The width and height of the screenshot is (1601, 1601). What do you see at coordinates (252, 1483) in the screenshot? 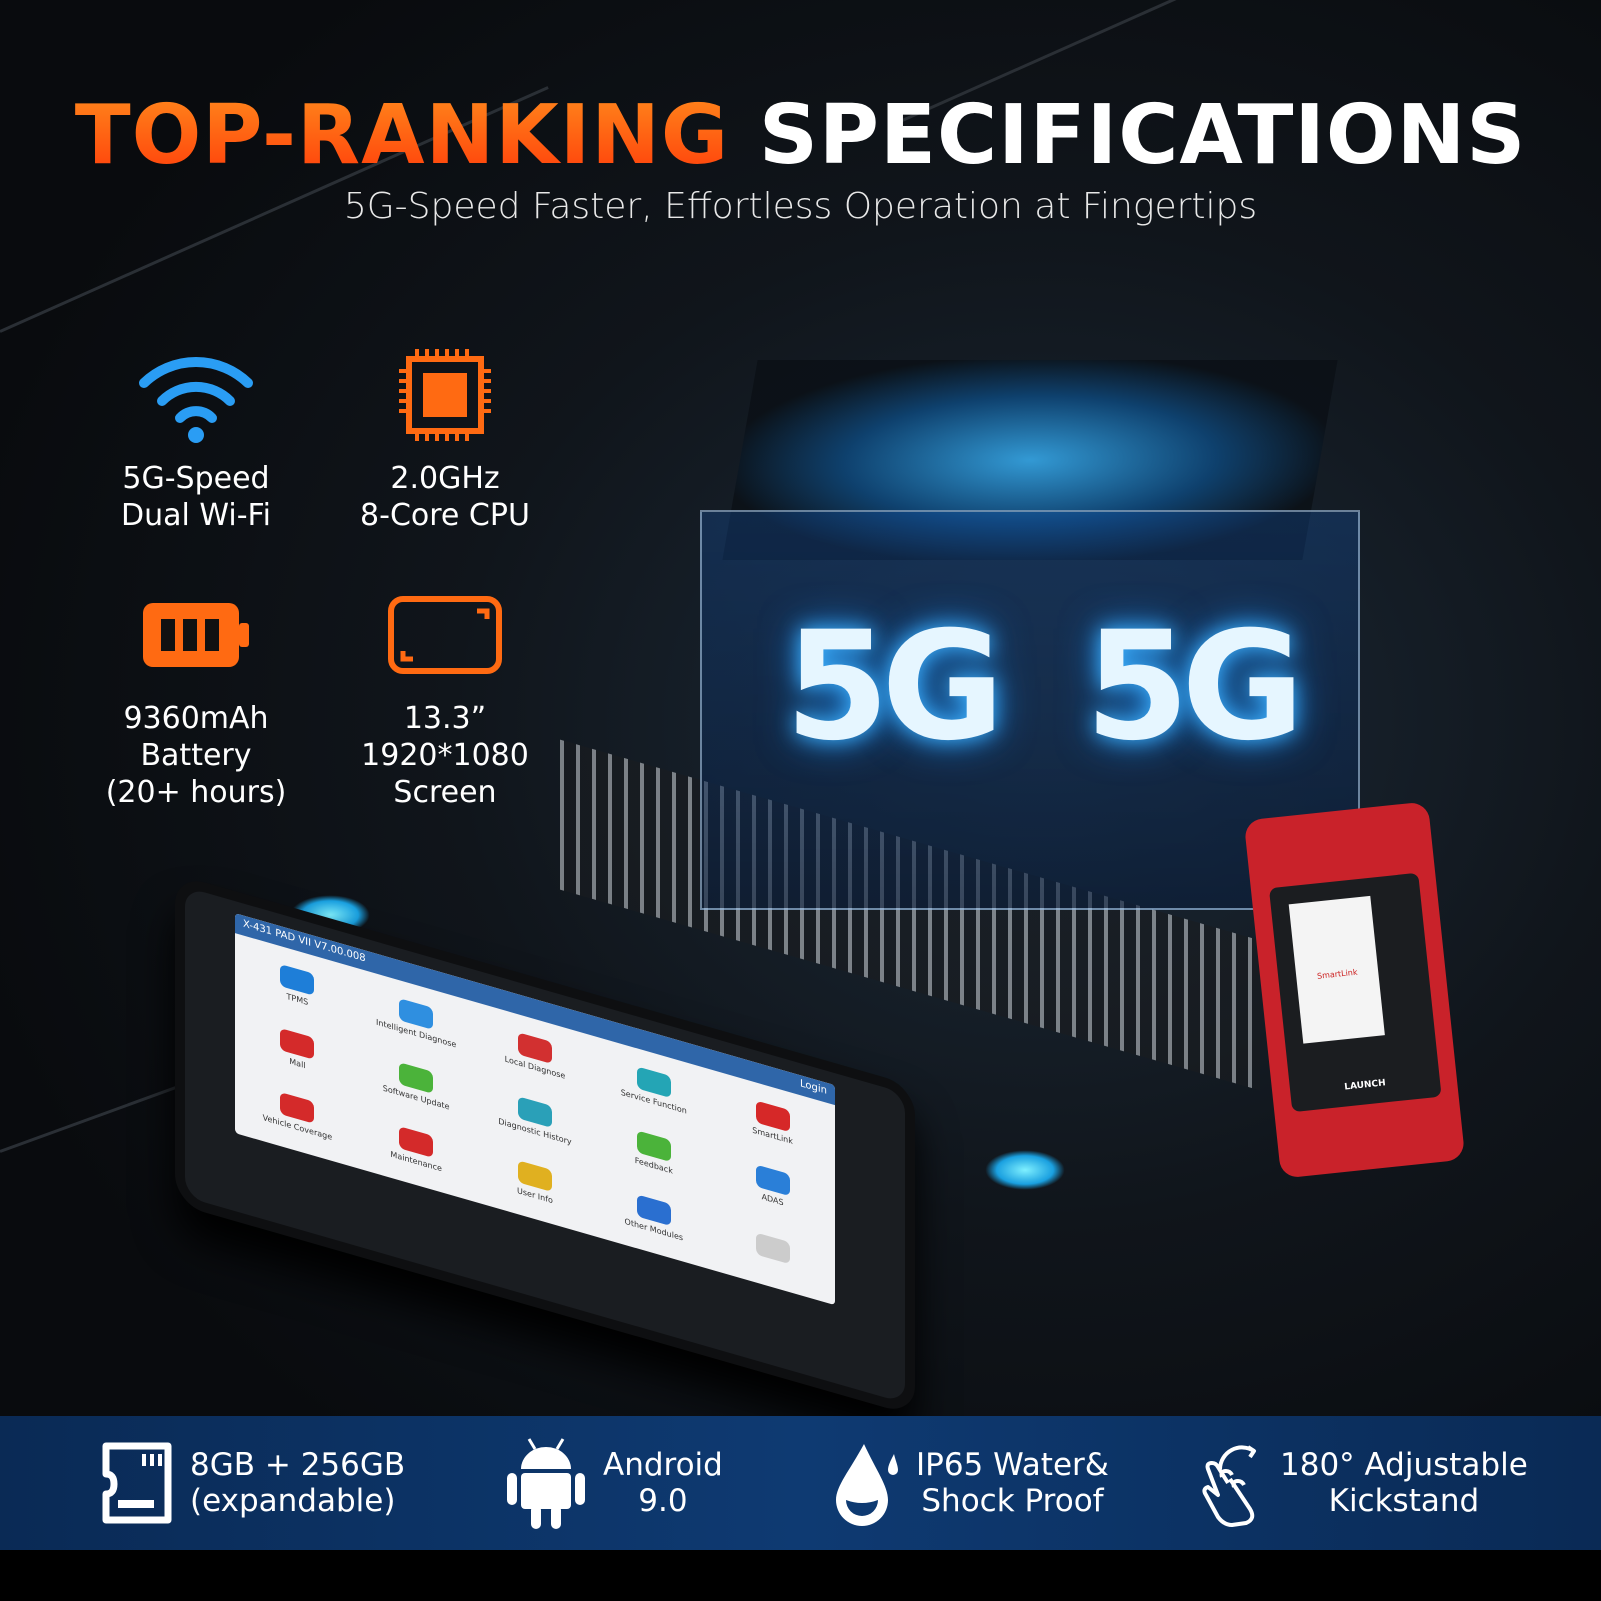
I see `feature-storage: 8GB + 256GB (expandable)` at bounding box center [252, 1483].